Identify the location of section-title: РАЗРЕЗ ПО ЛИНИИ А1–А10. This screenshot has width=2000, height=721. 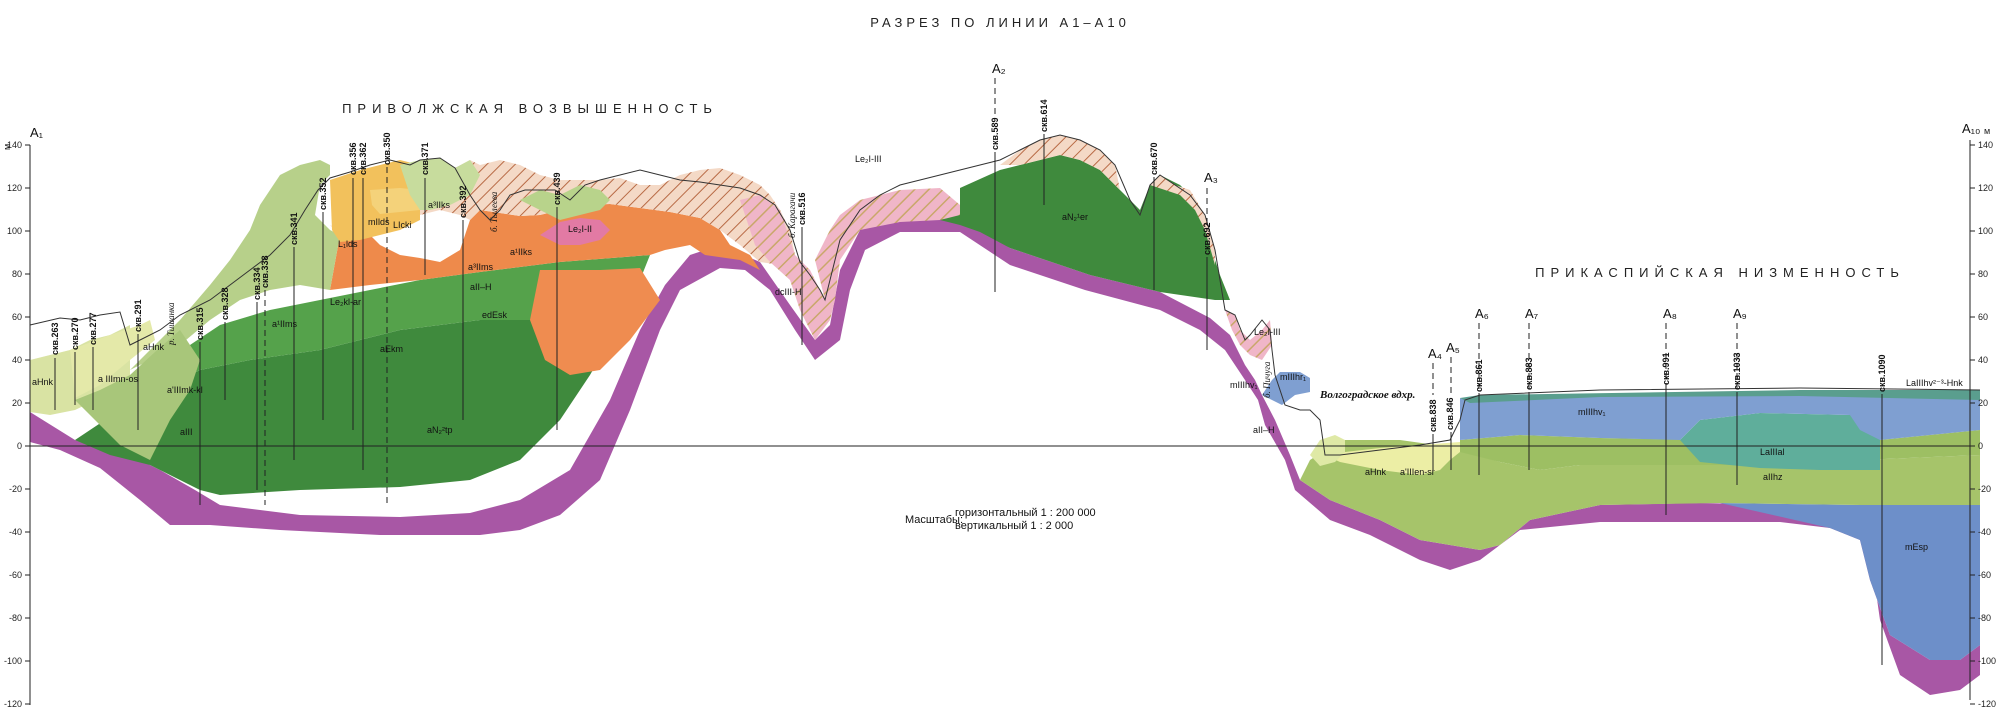
(1000, 22).